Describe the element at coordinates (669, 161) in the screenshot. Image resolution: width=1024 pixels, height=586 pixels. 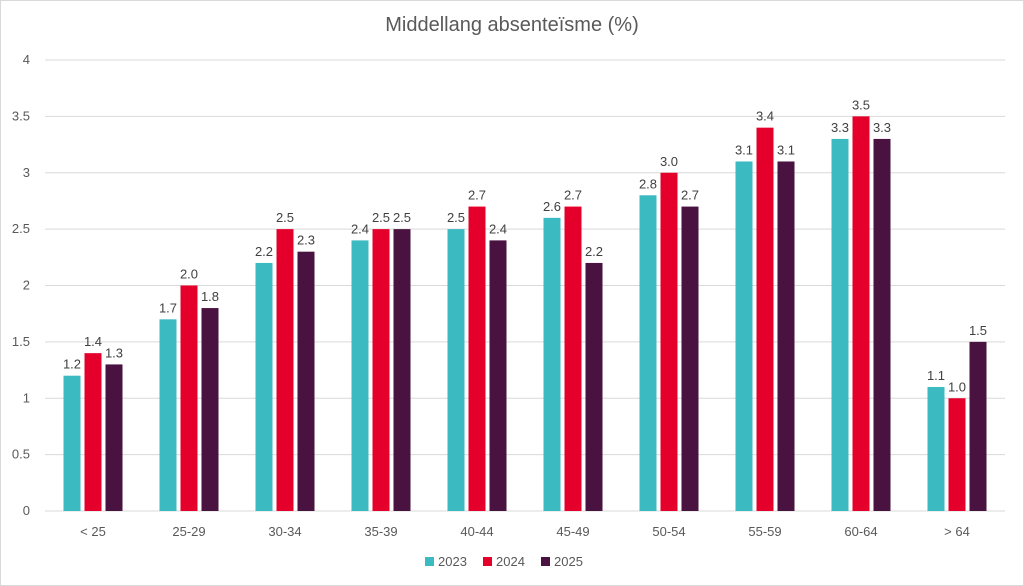
I see `data-label: 3.0` at that location.